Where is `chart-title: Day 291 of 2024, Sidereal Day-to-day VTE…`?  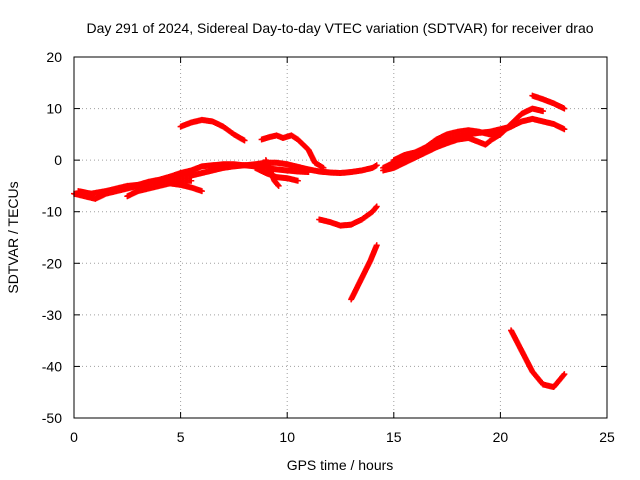 chart-title: Day 291 of 2024, Sidereal Day-to-day VTE… is located at coordinates (339, 28).